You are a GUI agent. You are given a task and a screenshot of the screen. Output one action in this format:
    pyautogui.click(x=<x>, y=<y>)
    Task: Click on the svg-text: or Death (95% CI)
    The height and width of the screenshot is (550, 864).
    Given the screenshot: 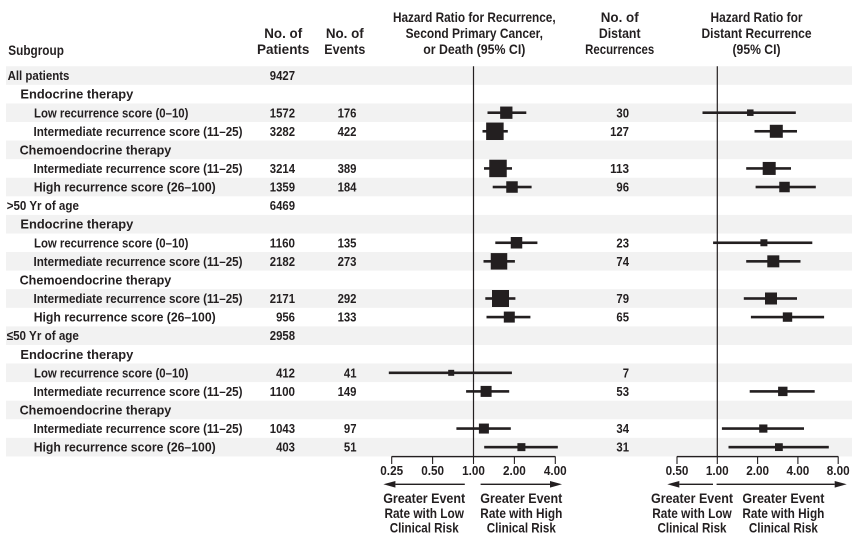 What is the action you would take?
    pyautogui.click(x=474, y=49)
    